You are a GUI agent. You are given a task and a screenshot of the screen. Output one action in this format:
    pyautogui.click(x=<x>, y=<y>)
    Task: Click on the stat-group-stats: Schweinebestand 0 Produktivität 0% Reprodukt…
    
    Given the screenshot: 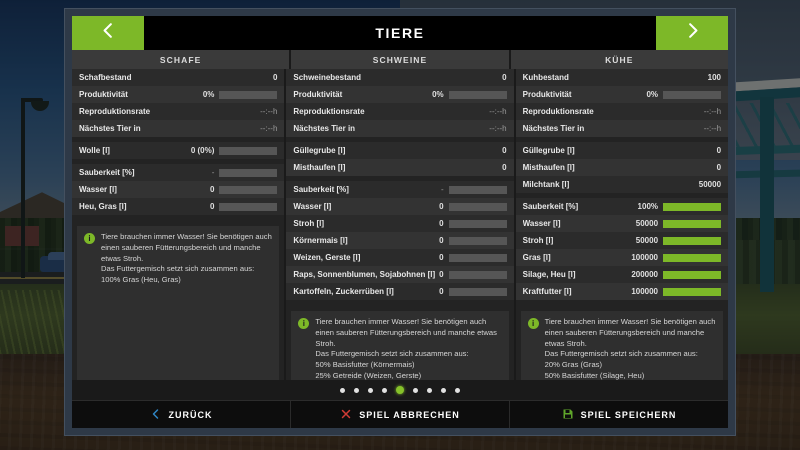 What is the action you would take?
    pyautogui.click(x=400, y=103)
    